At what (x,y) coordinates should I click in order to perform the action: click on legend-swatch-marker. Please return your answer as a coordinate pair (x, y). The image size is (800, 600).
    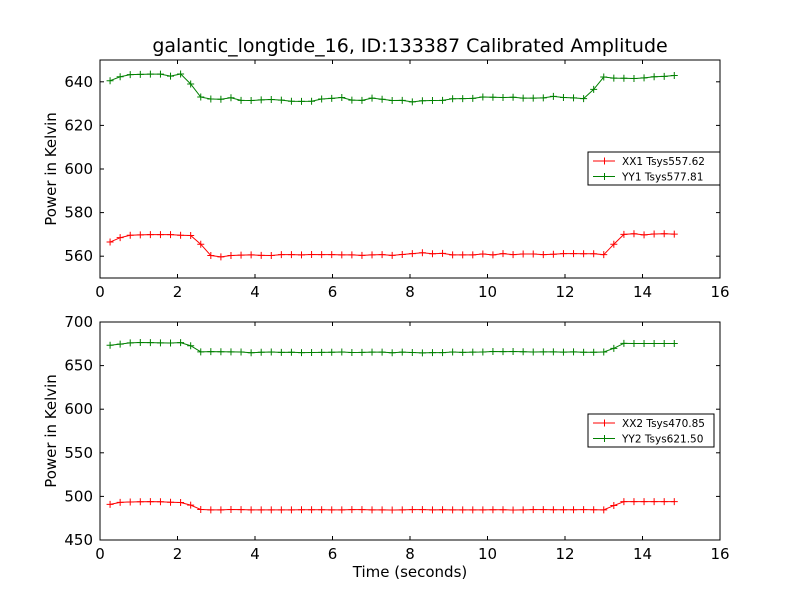
    Looking at the image, I should click on (604, 176).